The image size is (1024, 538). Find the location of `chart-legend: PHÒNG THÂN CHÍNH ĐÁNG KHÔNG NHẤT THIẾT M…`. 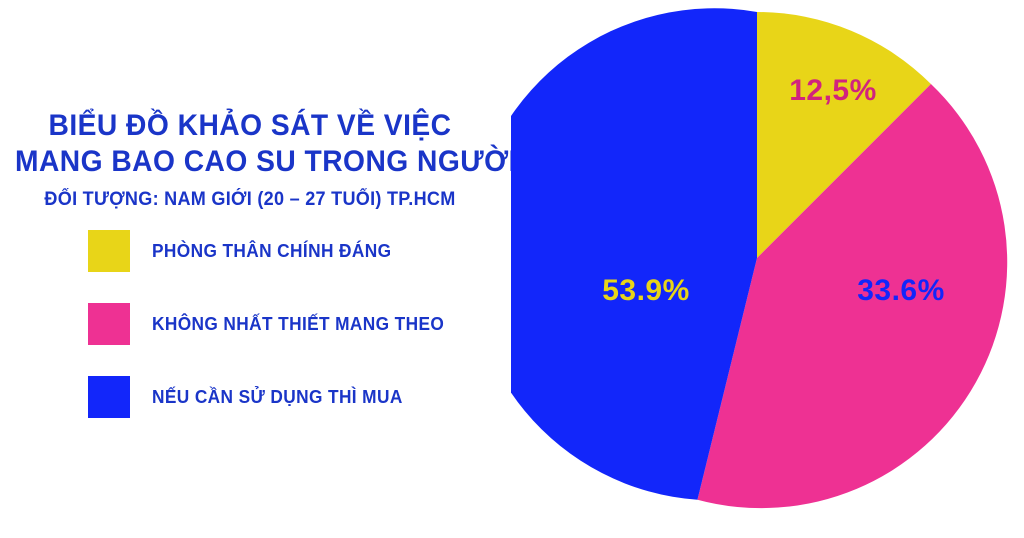

chart-legend: PHÒNG THÂN CHÍNH ĐÁNG KHÔNG NHẤT THIẾT M… is located at coordinates (293, 324).